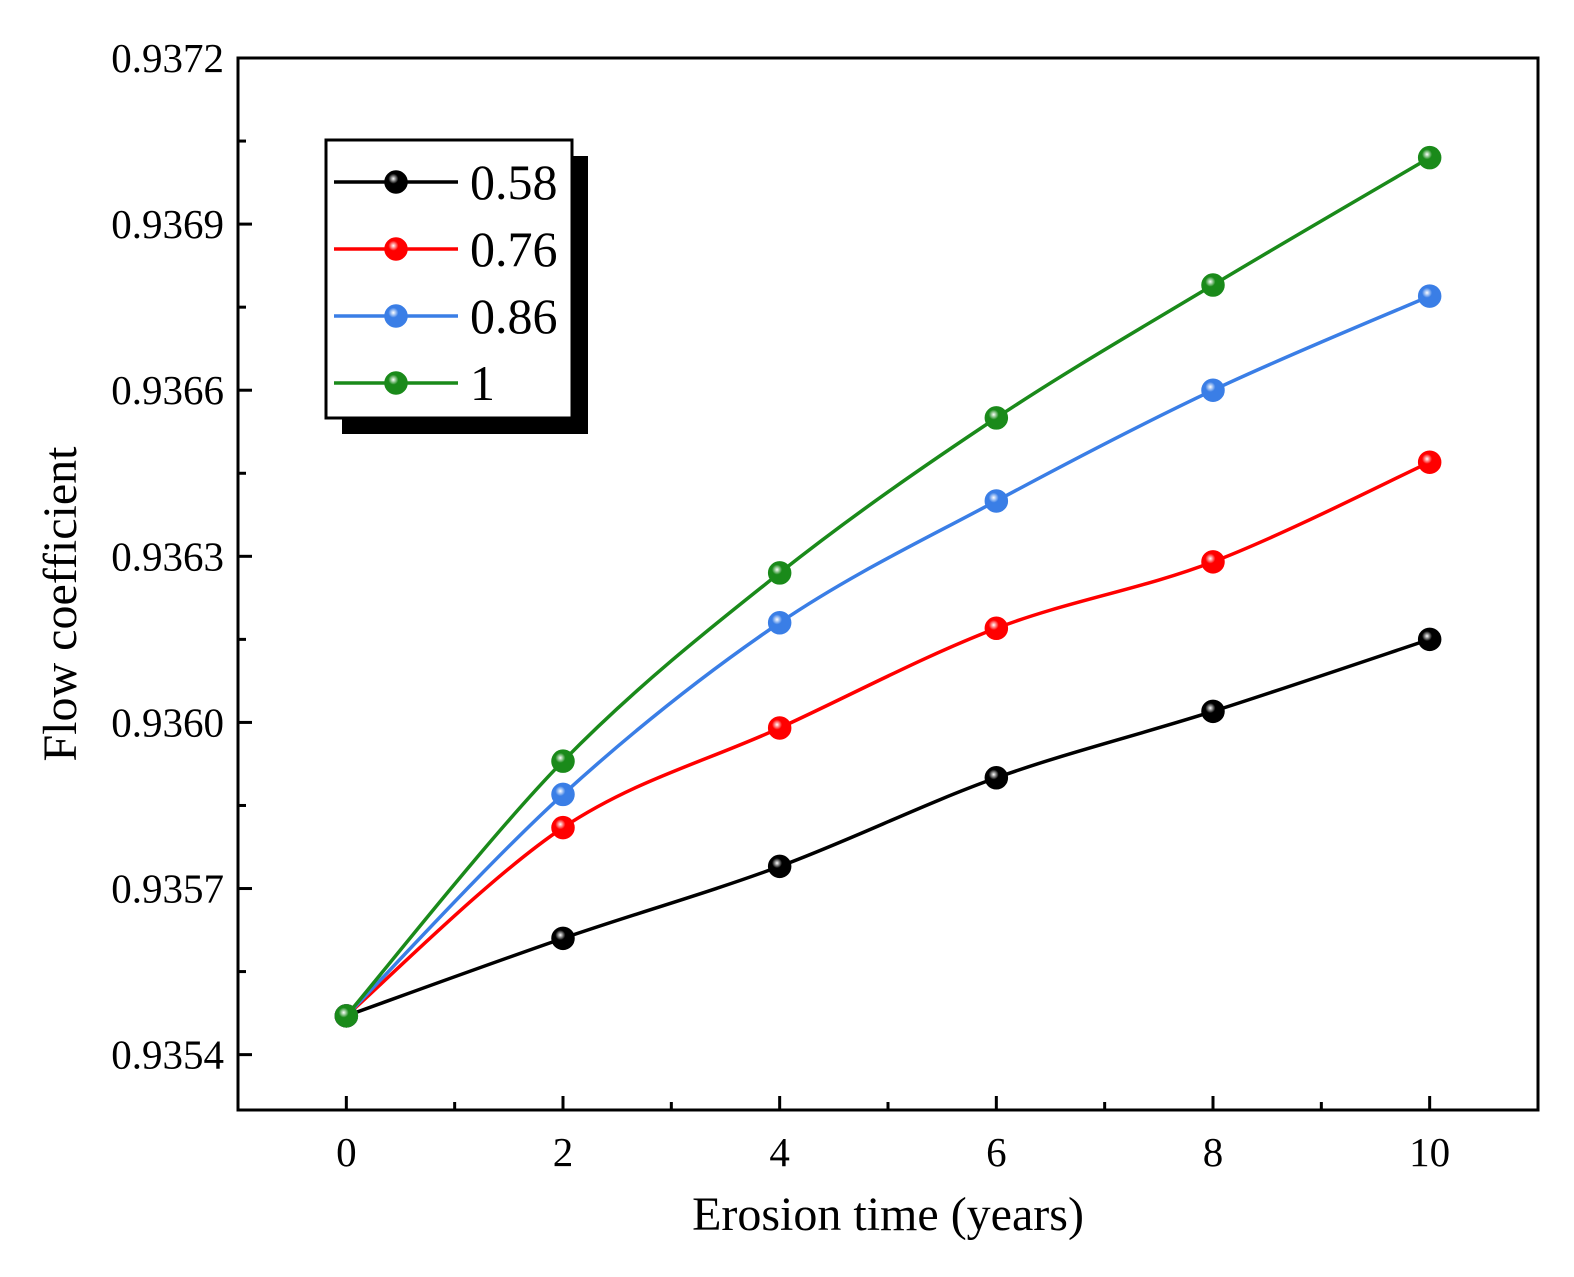 This screenshot has width=1574, height=1277. I want to click on x-tick-label: 0, so click(346, 1152).